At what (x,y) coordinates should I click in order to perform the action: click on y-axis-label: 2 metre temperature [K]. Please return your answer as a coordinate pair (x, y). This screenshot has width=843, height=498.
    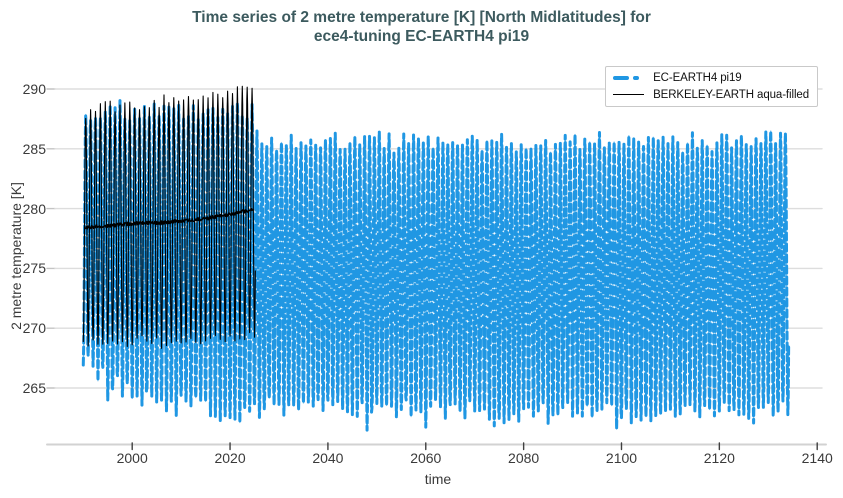
    Looking at the image, I should click on (16, 256).